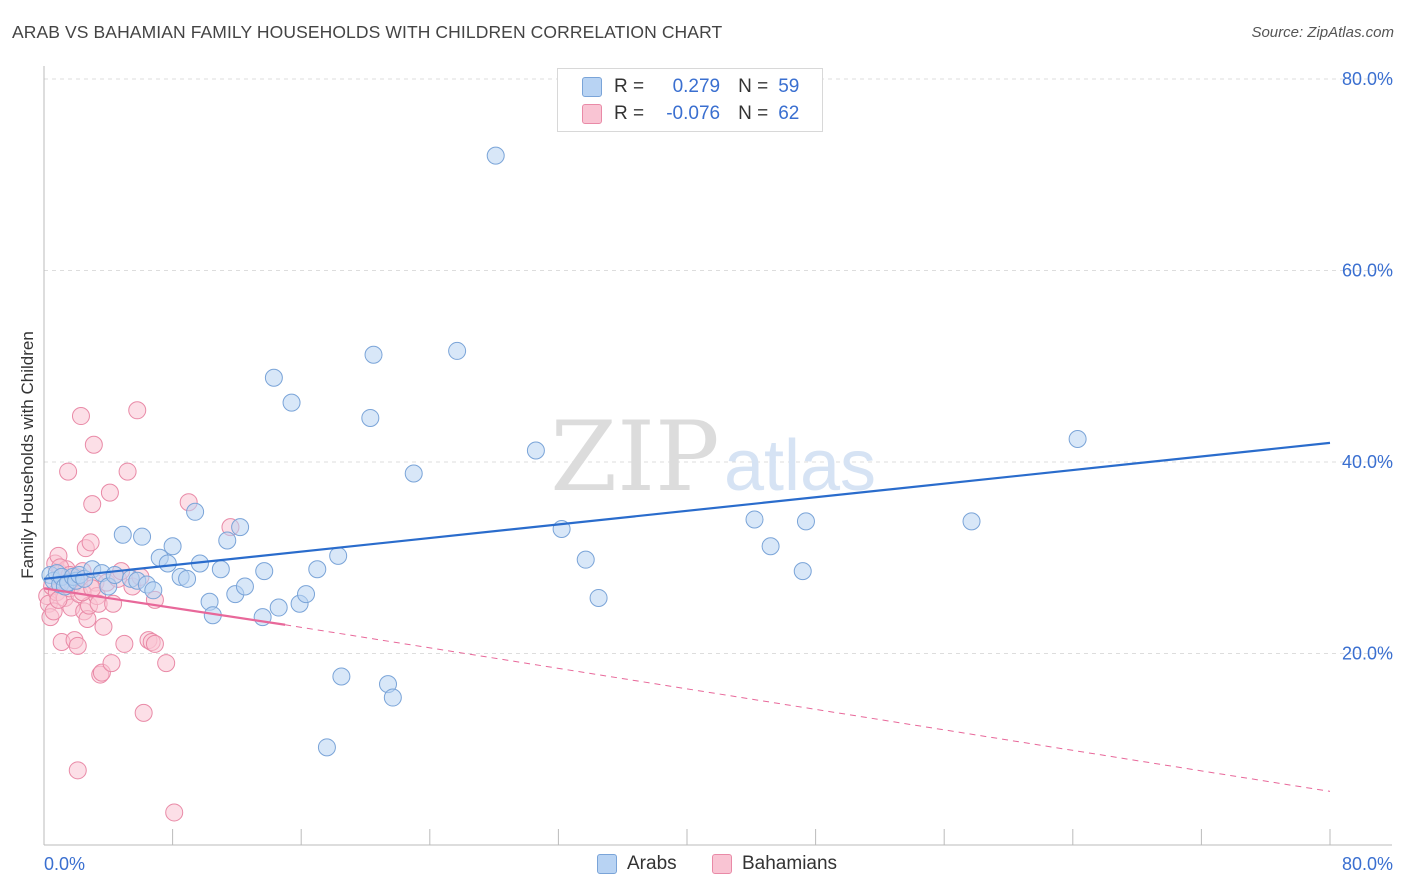 The width and height of the screenshot is (1406, 892). Describe the element at coordinates (789, 113) in the screenshot. I see `n-value-bahamians: 62` at that location.